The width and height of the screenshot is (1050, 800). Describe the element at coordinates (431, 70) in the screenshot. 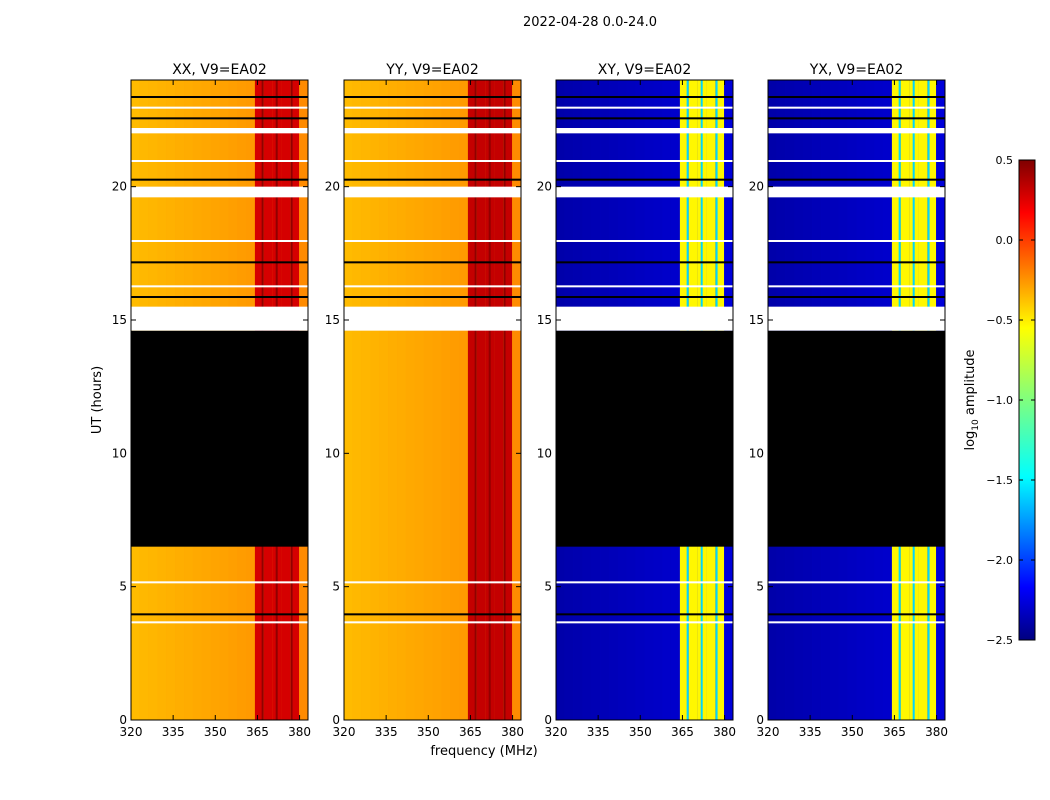

I see `panel-title: YY, V9=EA02` at that location.